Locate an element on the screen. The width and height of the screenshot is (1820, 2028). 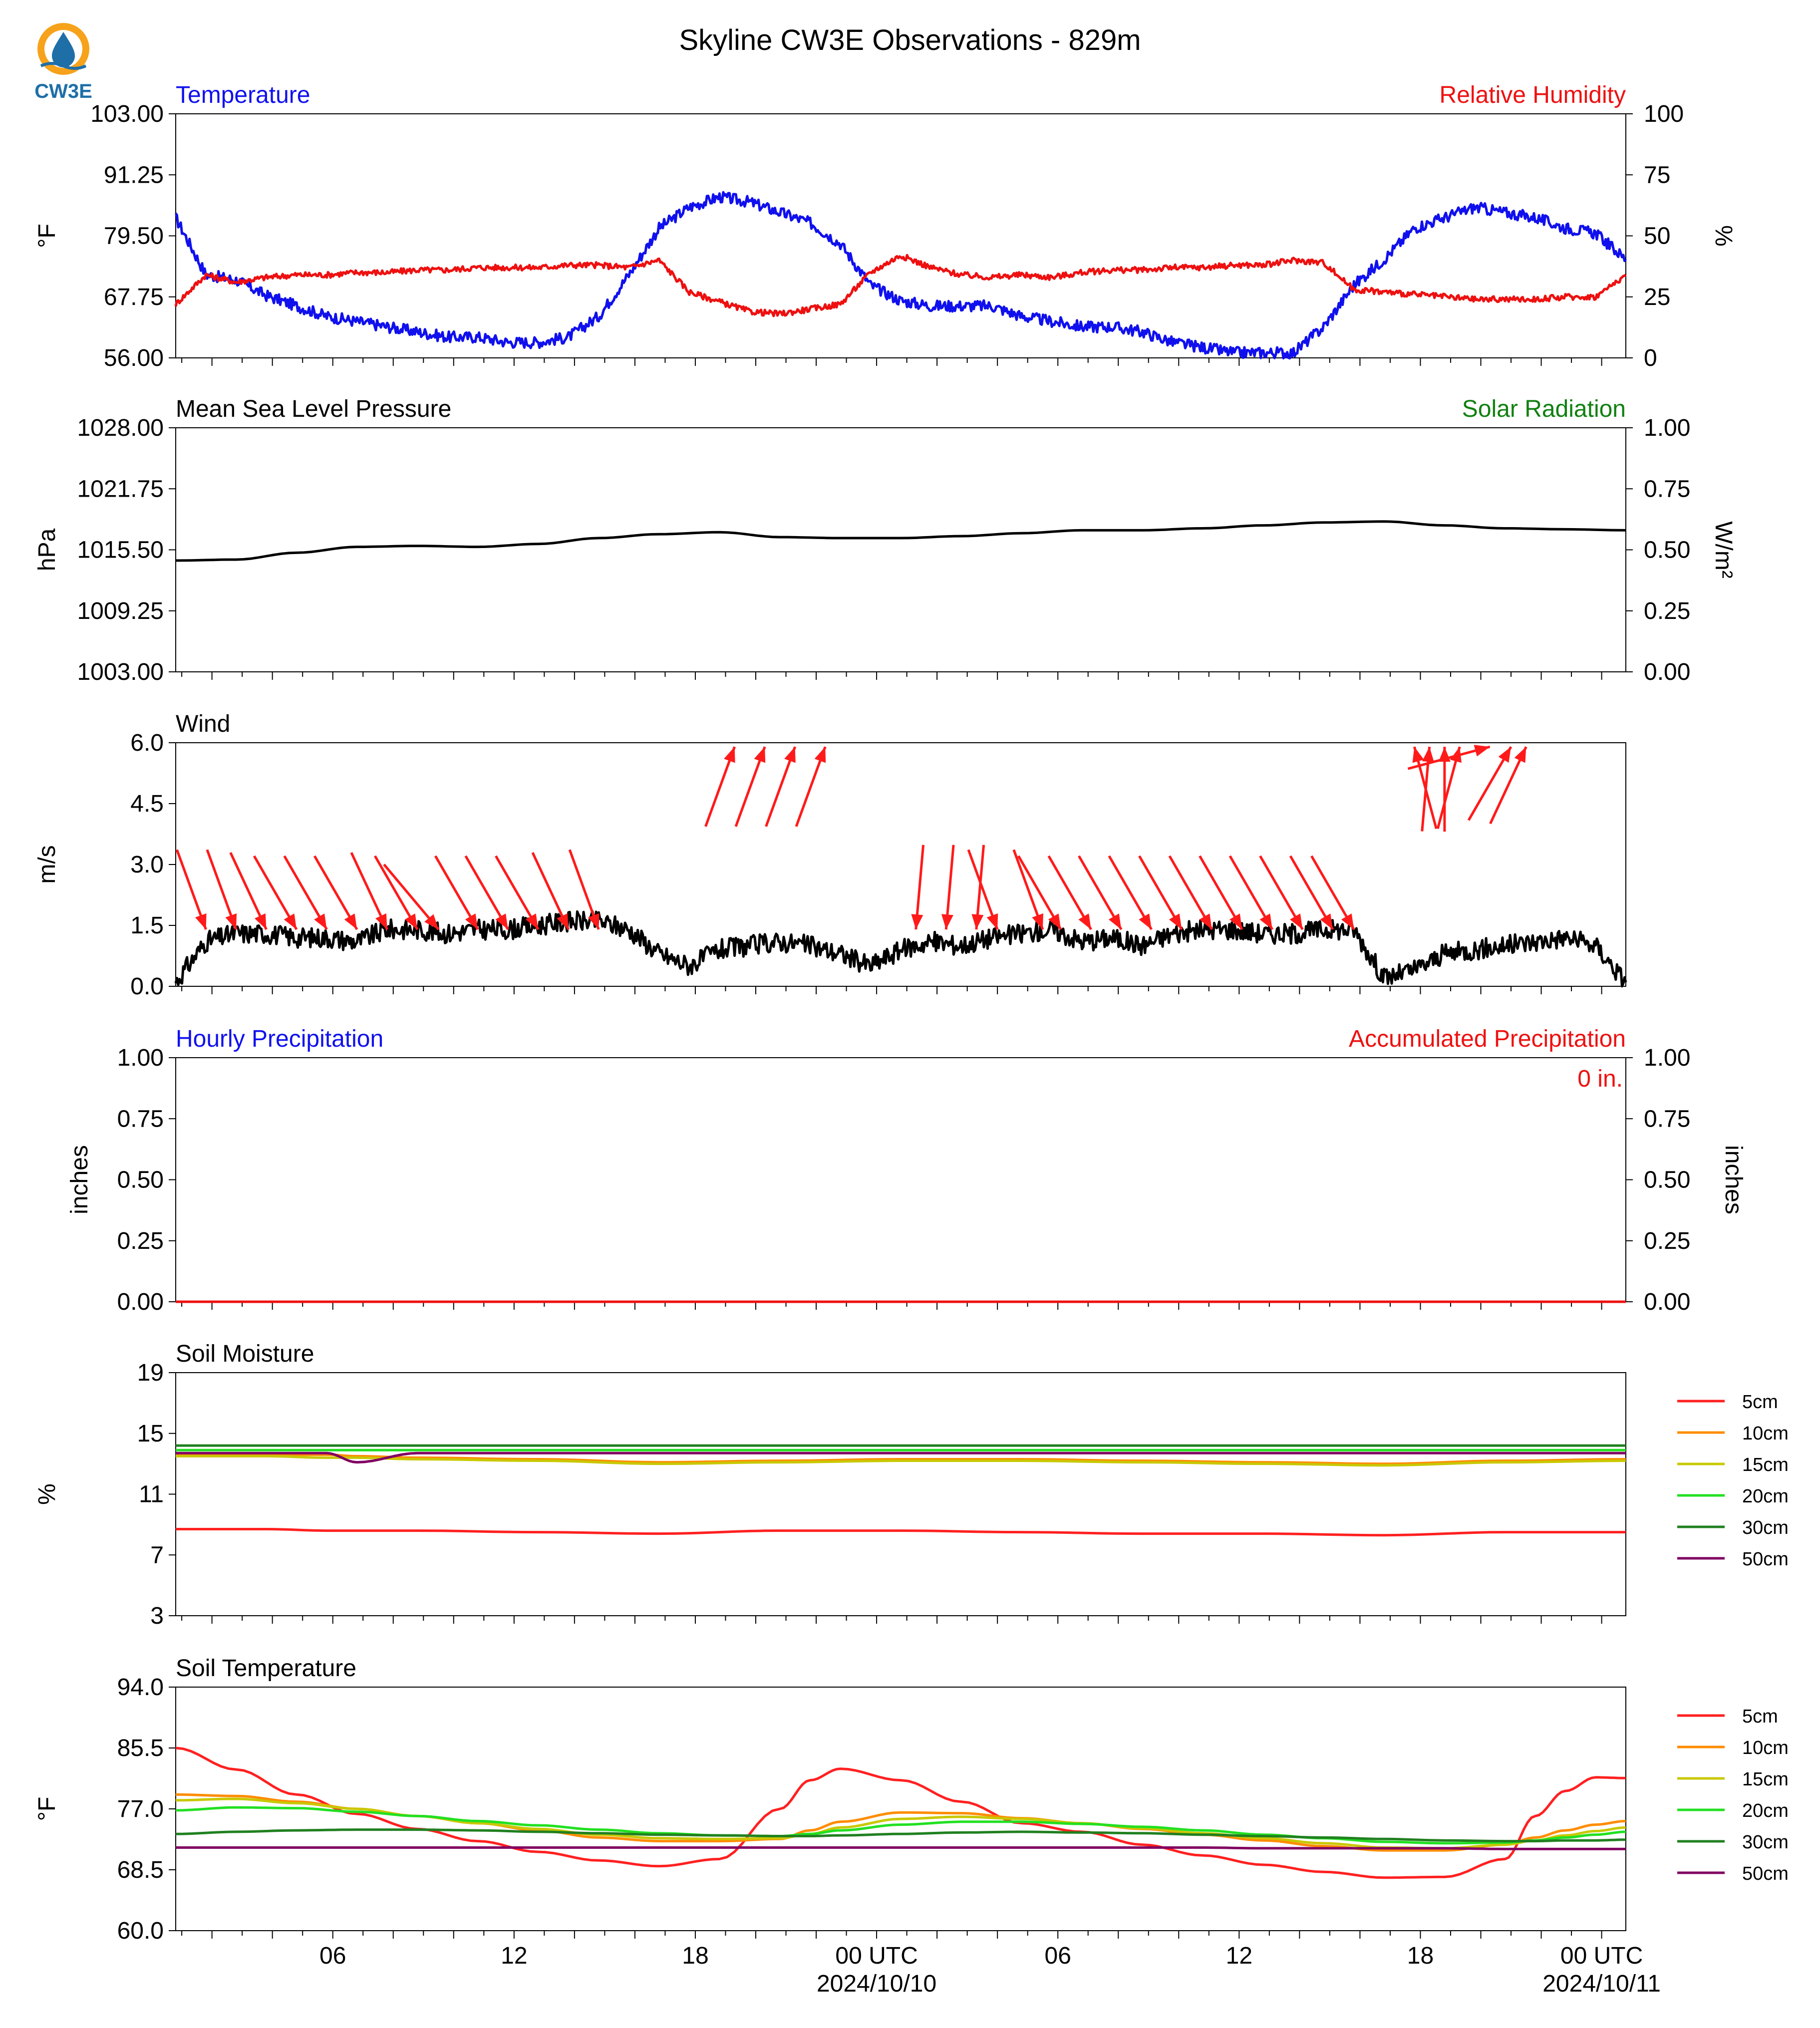
legend-label: 50cm is located at coordinates (1765, 1873).